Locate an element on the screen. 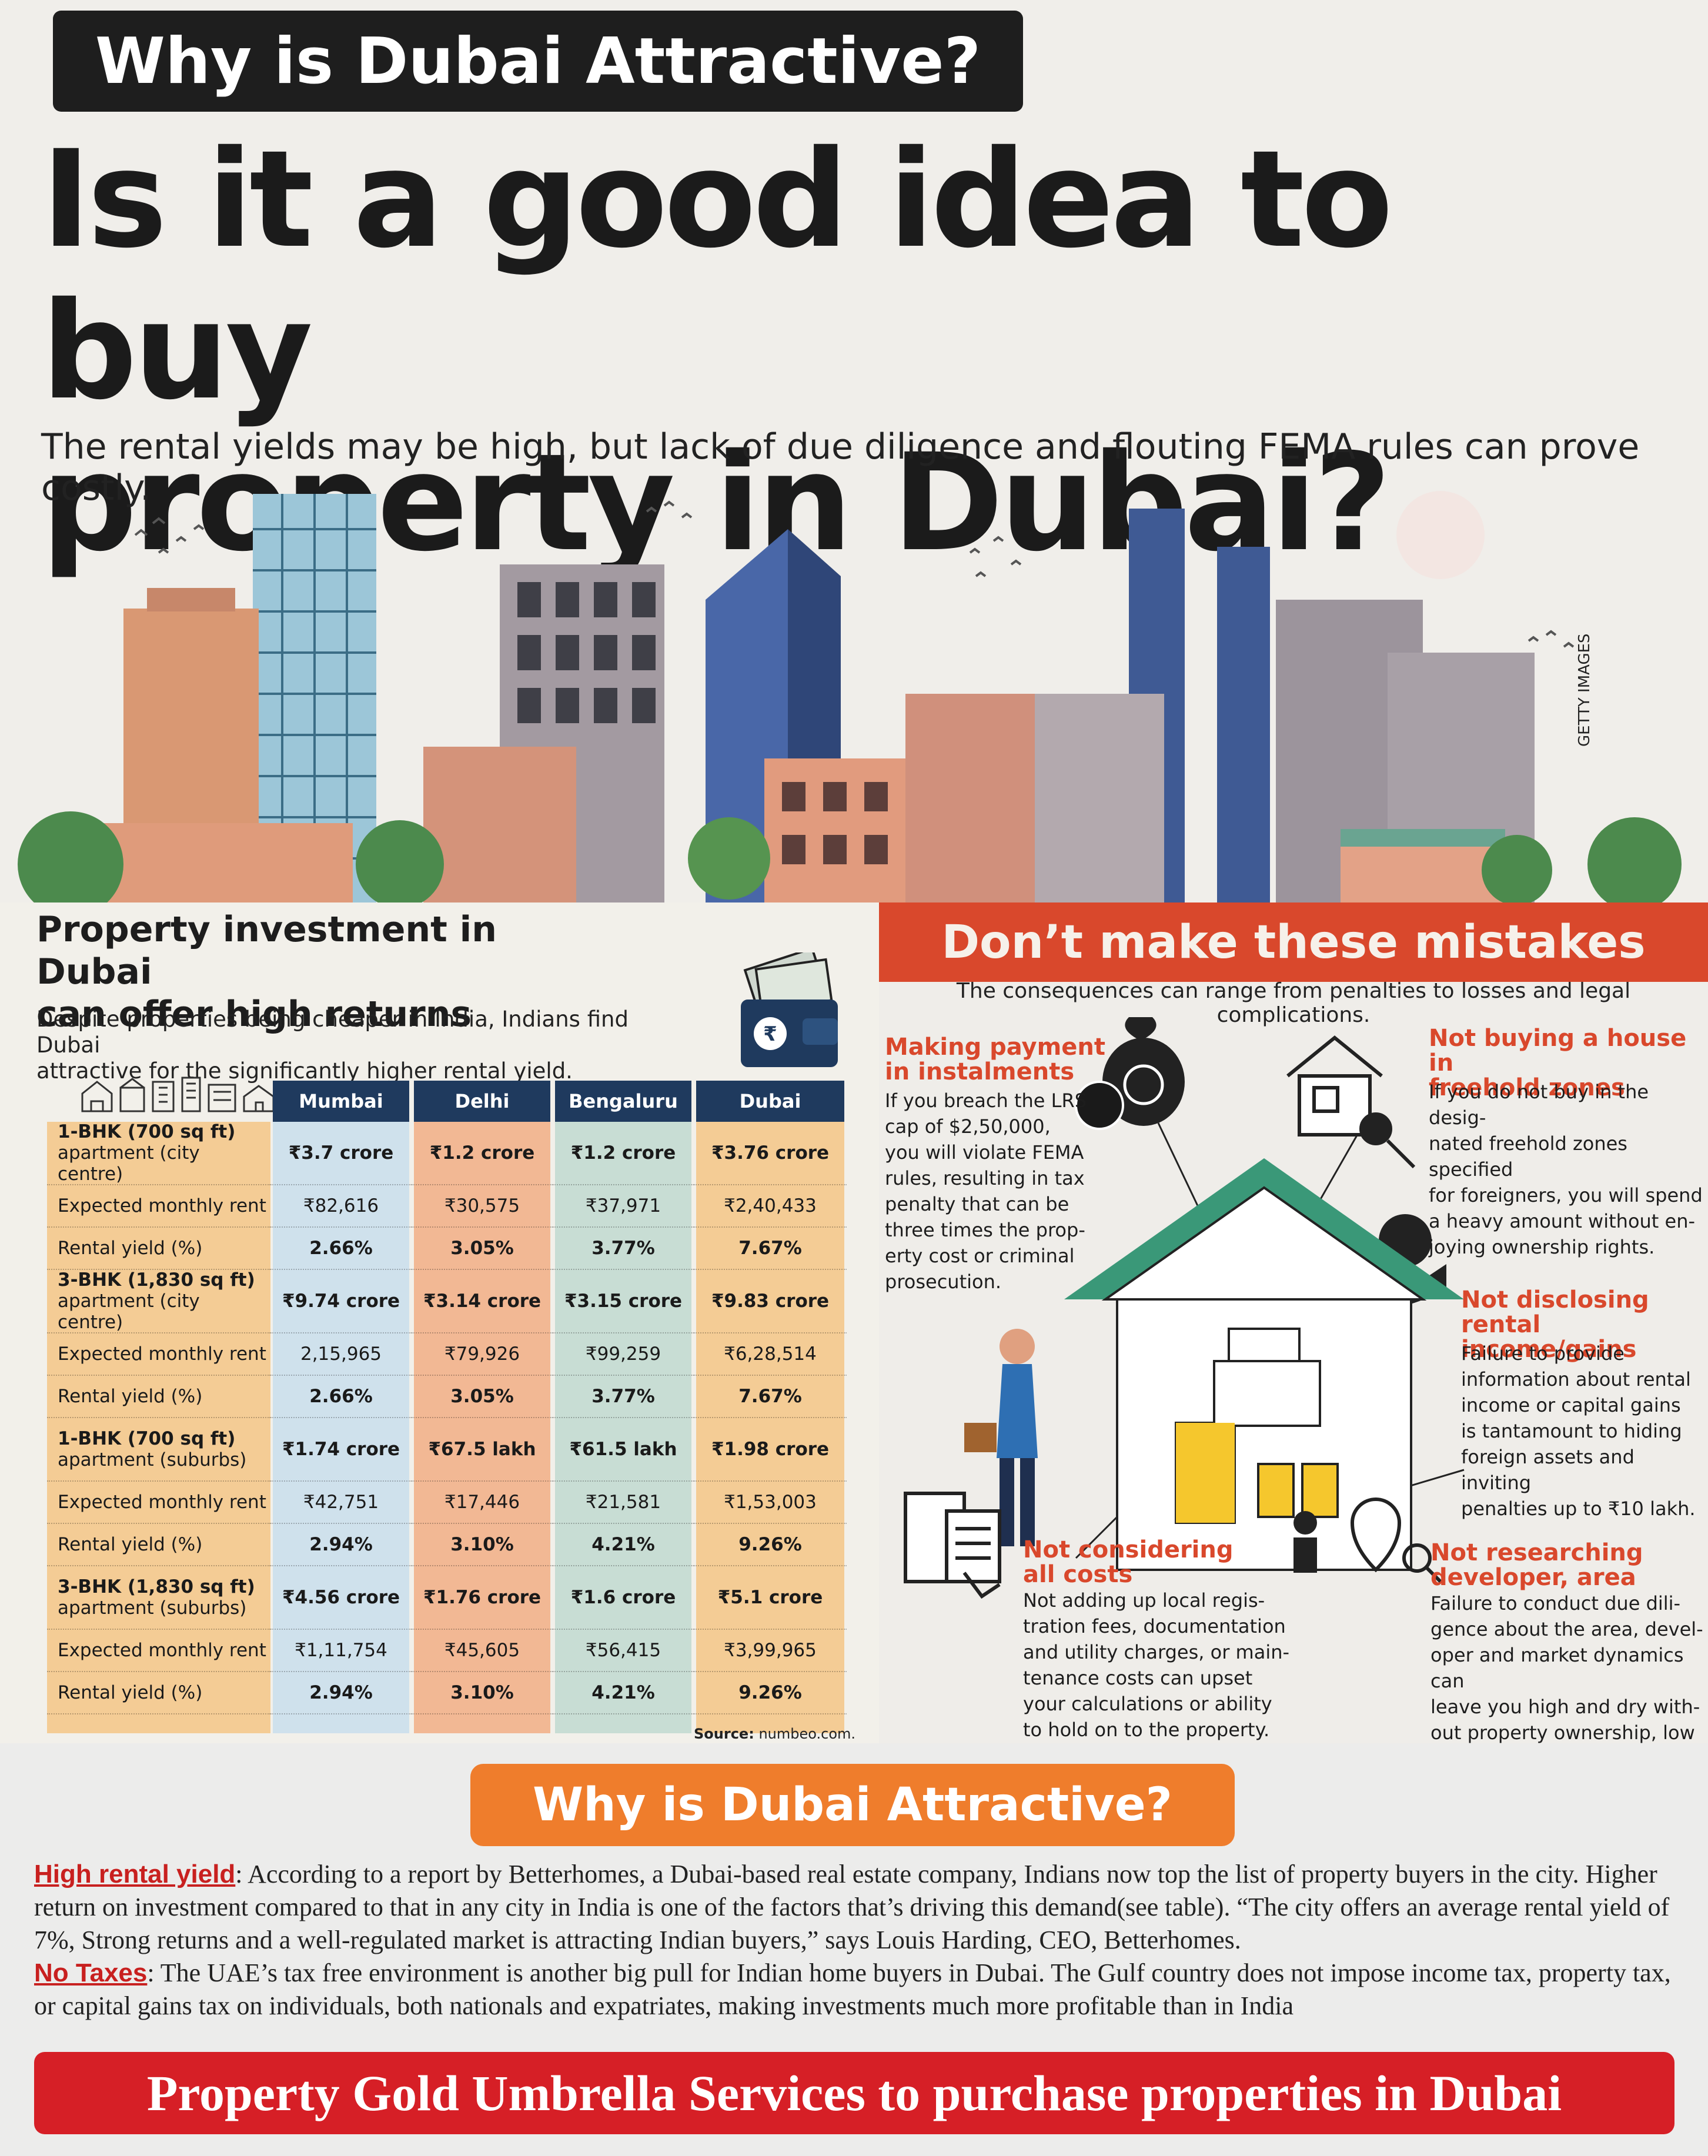 The width and height of the screenshot is (1708, 2156). table-cell: ₹1.74 crore is located at coordinates (341, 1450).